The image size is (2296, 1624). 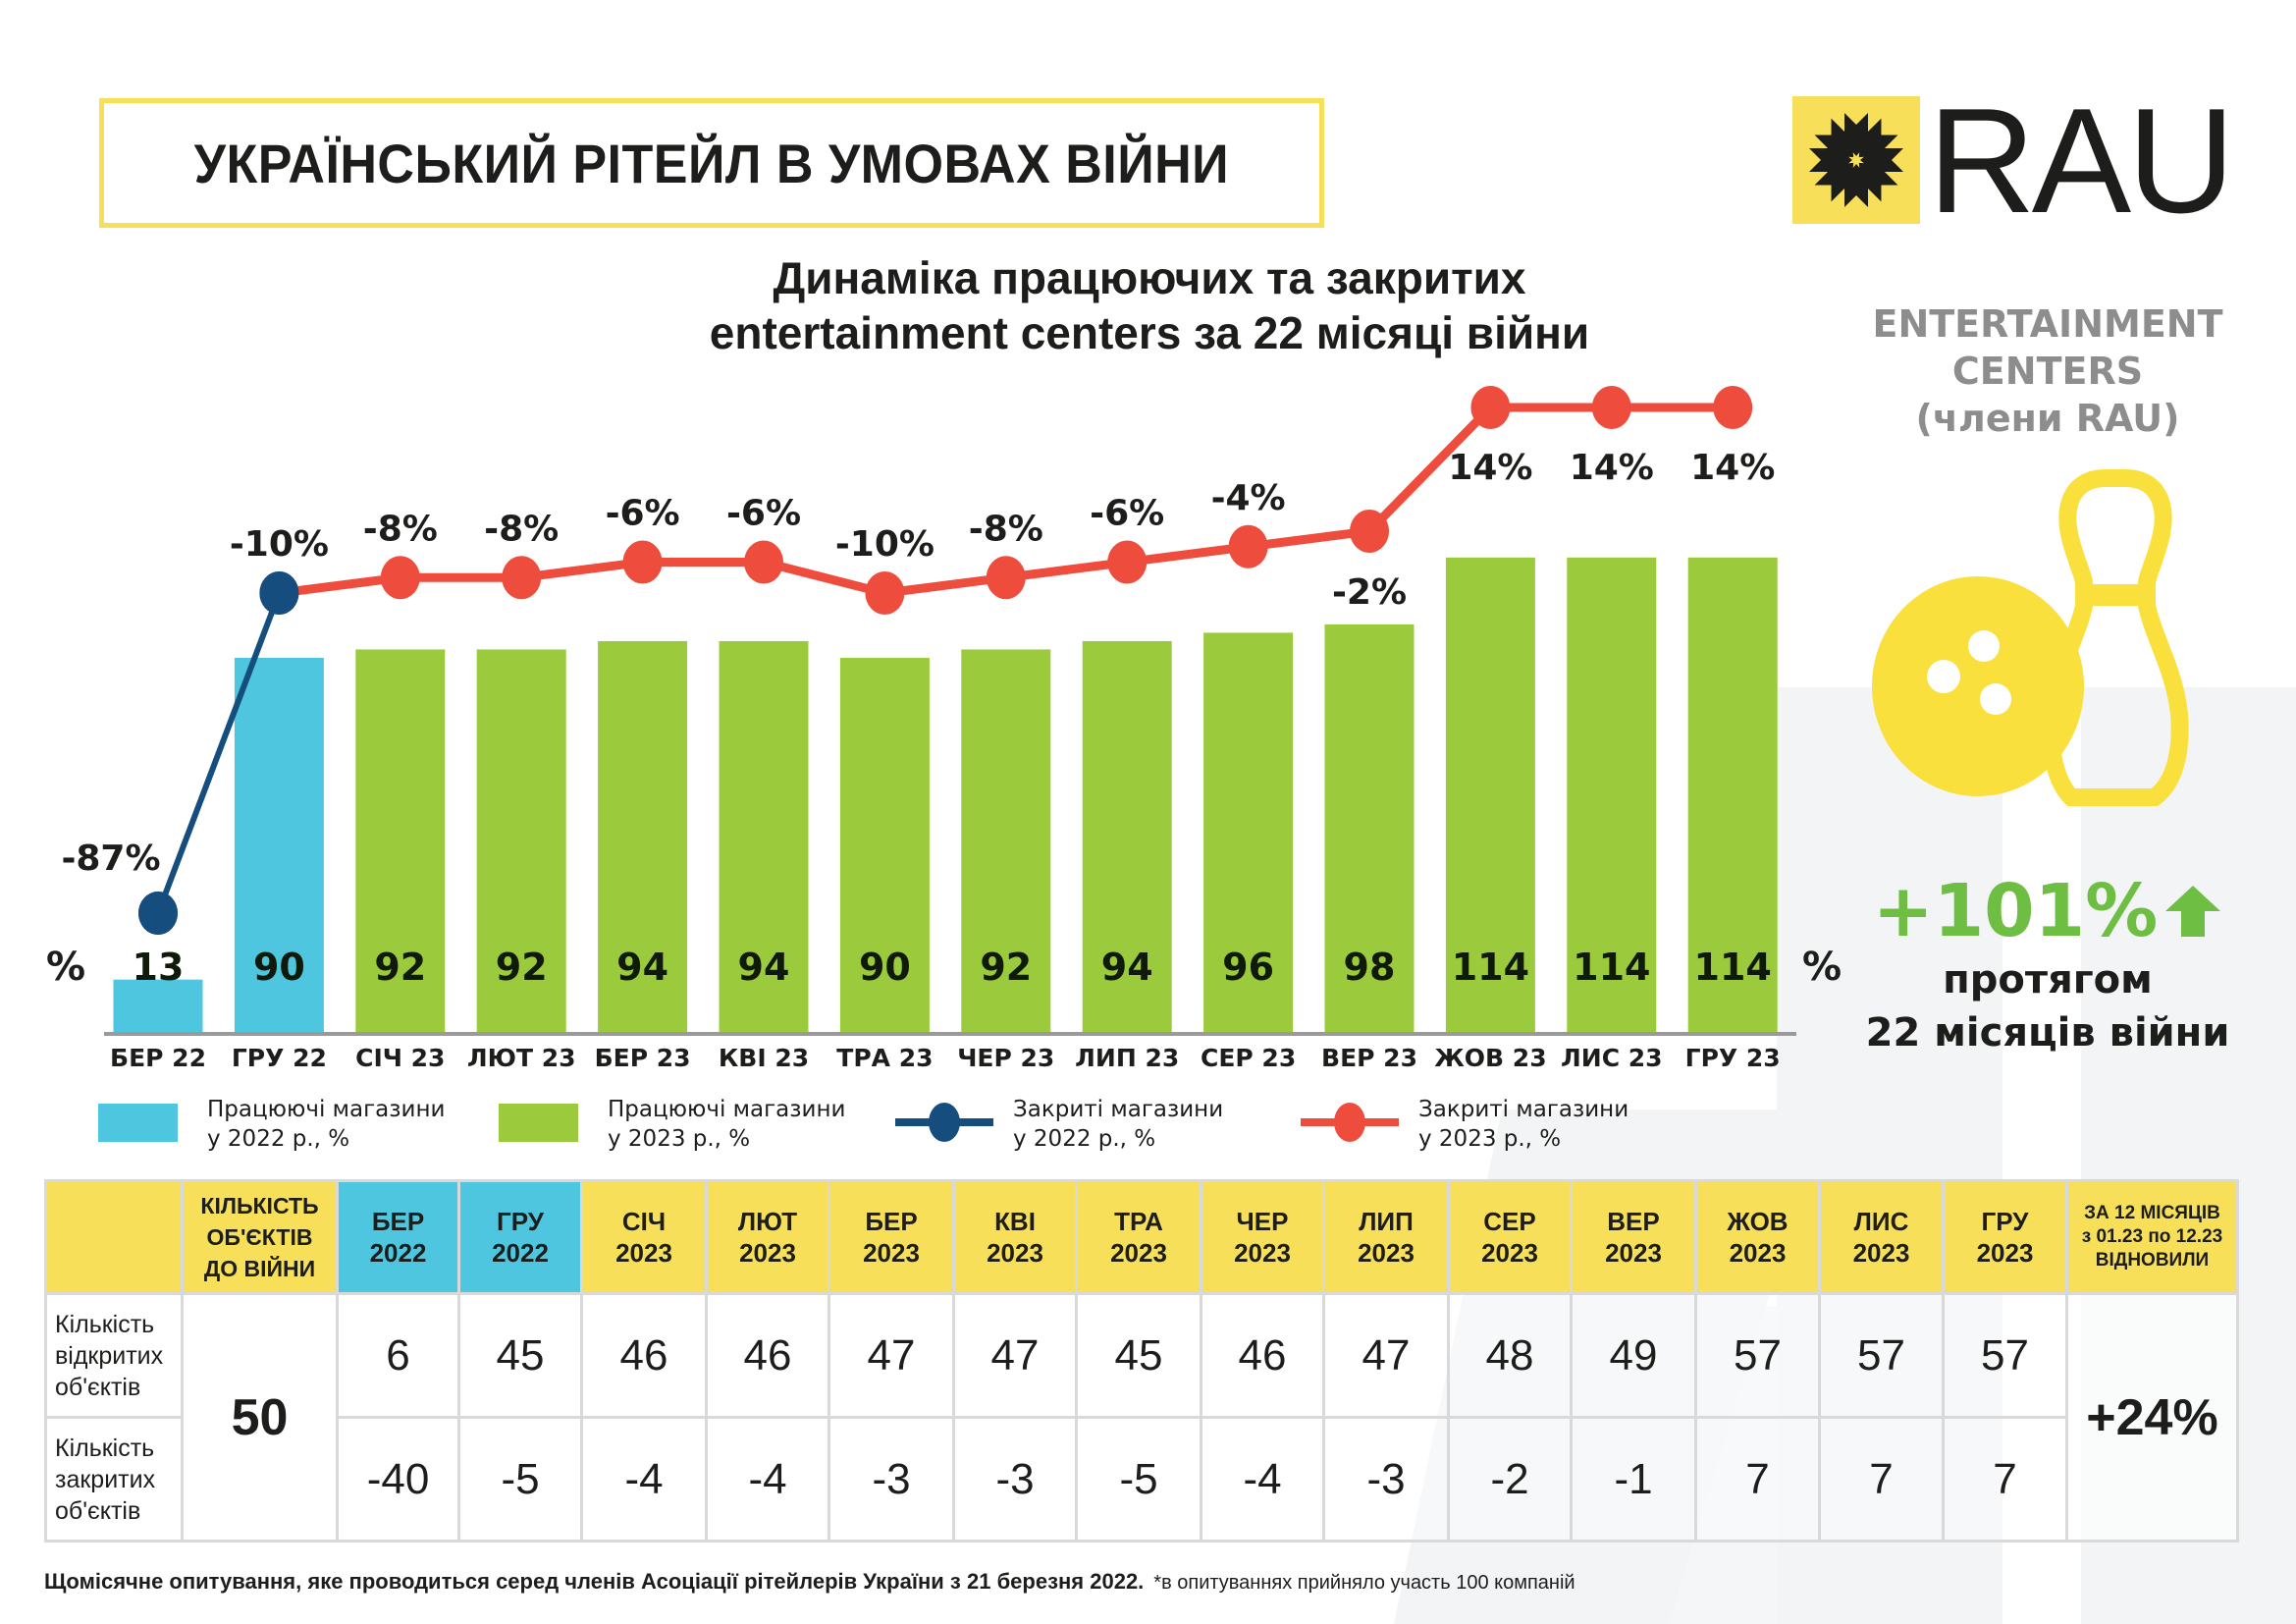 What do you see at coordinates (1262, 1237) in the screenshot?
I see `table-header-cell: ЧЕР 2023` at bounding box center [1262, 1237].